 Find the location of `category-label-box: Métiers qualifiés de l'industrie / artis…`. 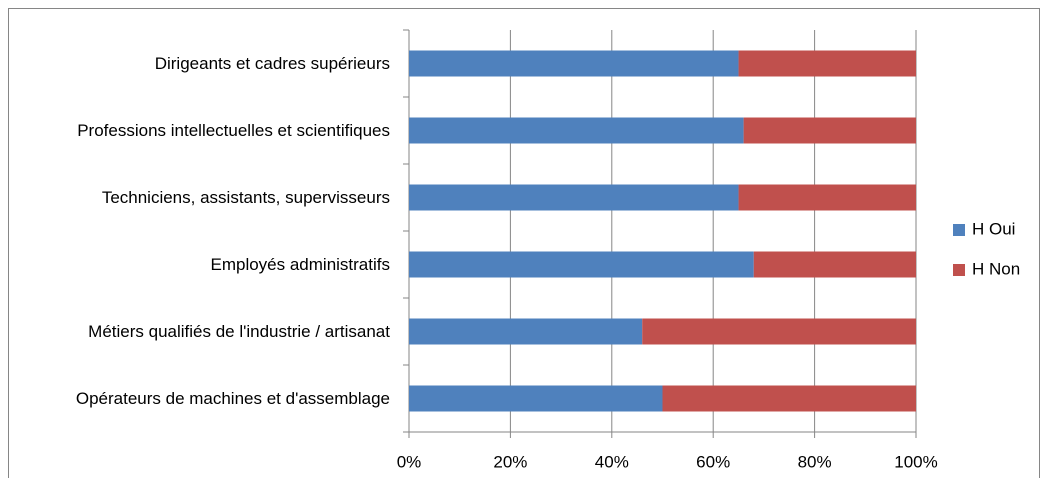

category-label-box: Métiers qualifiés de l'industrie / artis… is located at coordinates (239, 332).